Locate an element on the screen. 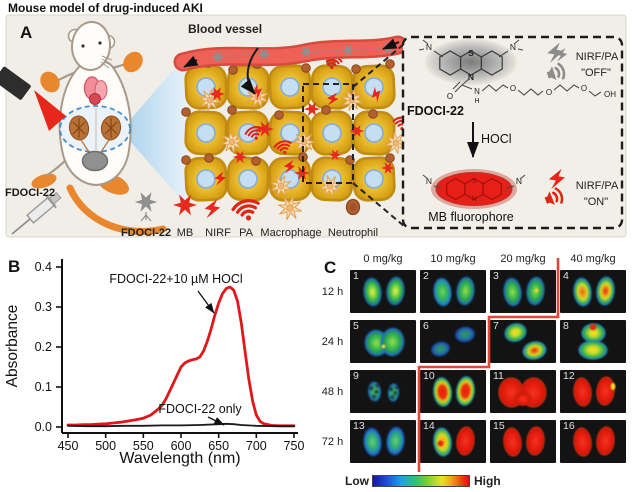 This screenshot has width=632, height=492. chart-axes is located at coordinates (179, 346).